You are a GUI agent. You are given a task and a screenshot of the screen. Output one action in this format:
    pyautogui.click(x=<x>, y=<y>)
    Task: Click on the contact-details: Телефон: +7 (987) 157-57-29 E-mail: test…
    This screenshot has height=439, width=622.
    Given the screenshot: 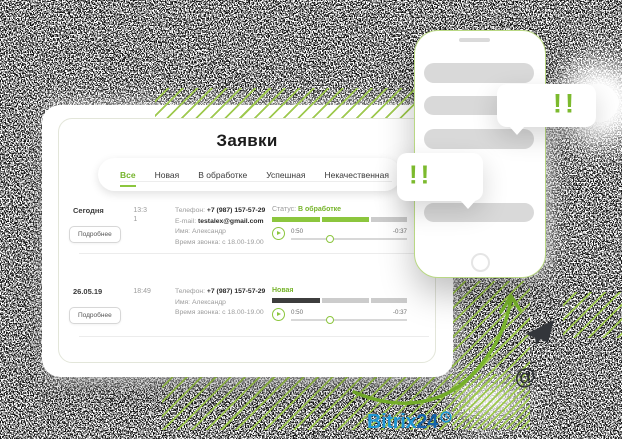 What is the action you would take?
    pyautogui.click(x=223, y=229)
    